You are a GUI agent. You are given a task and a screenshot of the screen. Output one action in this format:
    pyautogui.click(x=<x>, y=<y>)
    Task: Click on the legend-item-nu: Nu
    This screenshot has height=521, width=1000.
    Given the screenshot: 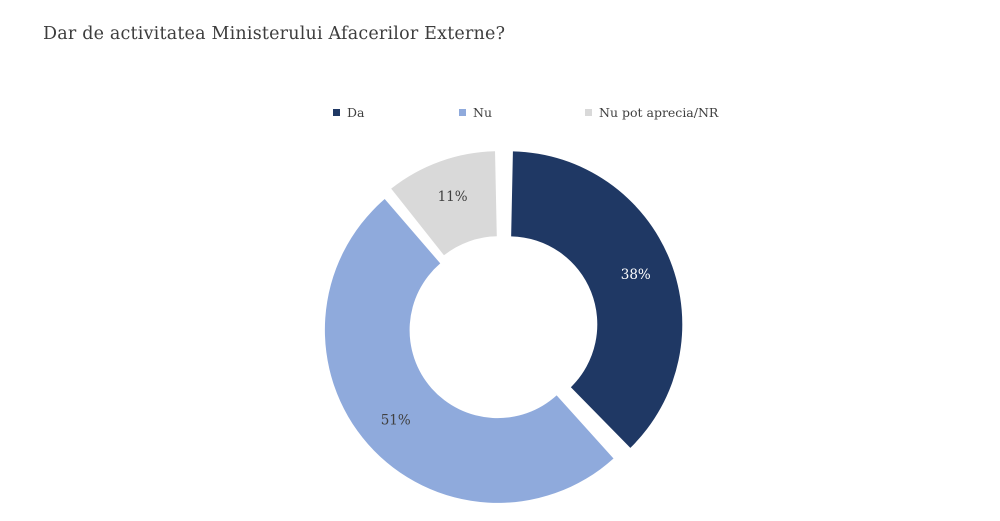 What is the action you would take?
    pyautogui.click(x=475, y=112)
    